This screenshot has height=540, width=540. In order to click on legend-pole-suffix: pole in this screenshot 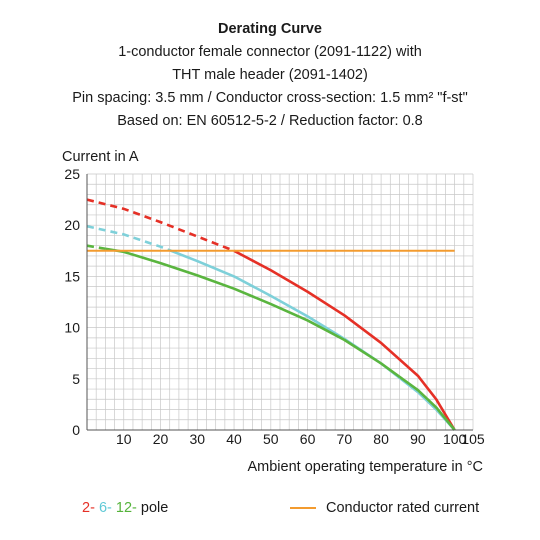, I will do `click(154, 508)`.